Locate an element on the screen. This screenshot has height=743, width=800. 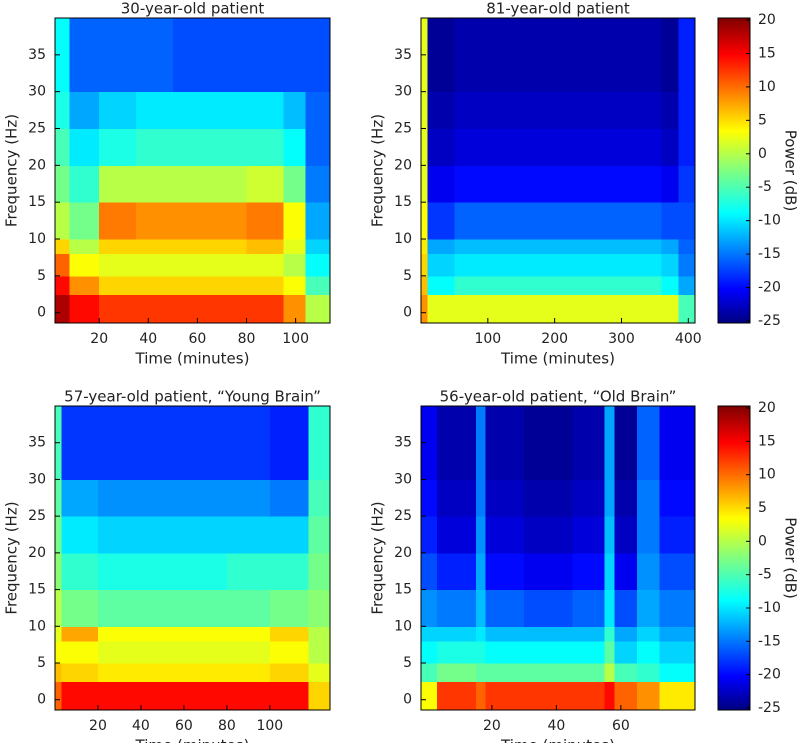
x-tick-label: 100 is located at coordinates (295, 339).